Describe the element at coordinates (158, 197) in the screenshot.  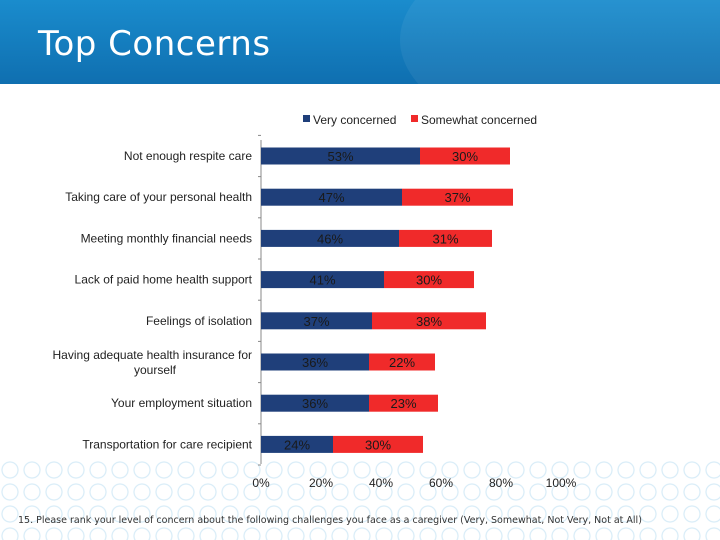
I see `category-label: Taking care of your personal health` at that location.